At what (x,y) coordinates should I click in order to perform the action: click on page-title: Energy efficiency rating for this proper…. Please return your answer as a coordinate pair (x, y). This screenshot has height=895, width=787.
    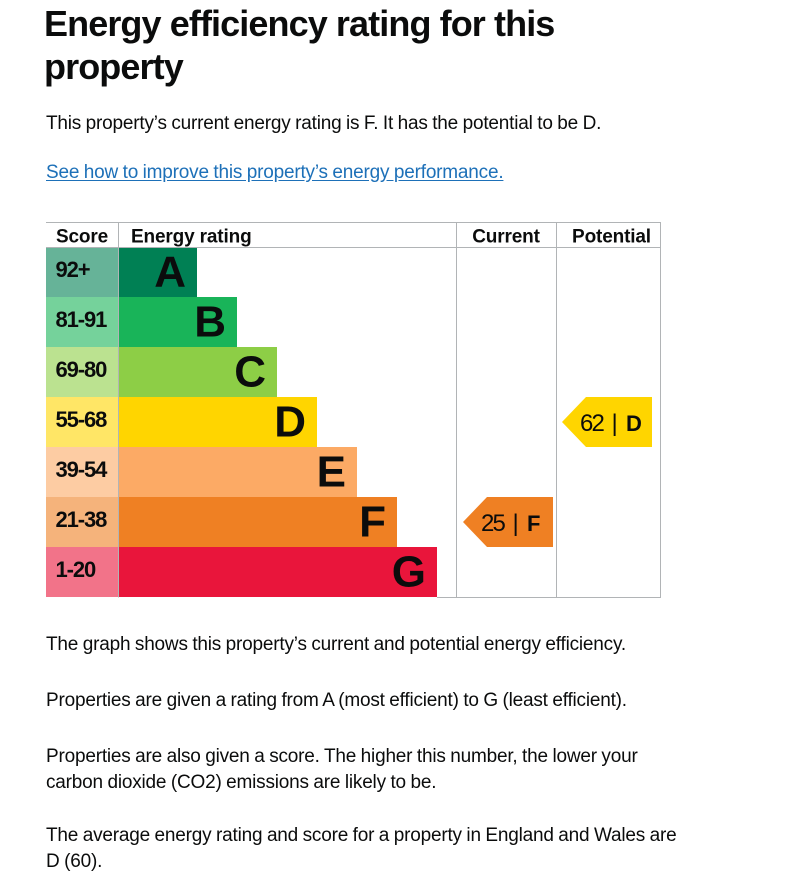
    Looking at the image, I should click on (299, 45).